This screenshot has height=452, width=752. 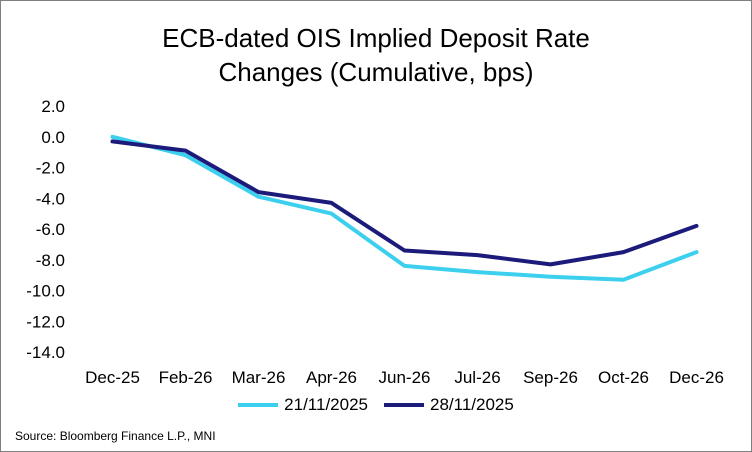 I want to click on legend-label-series-2: 28/11/2025, so click(x=472, y=404).